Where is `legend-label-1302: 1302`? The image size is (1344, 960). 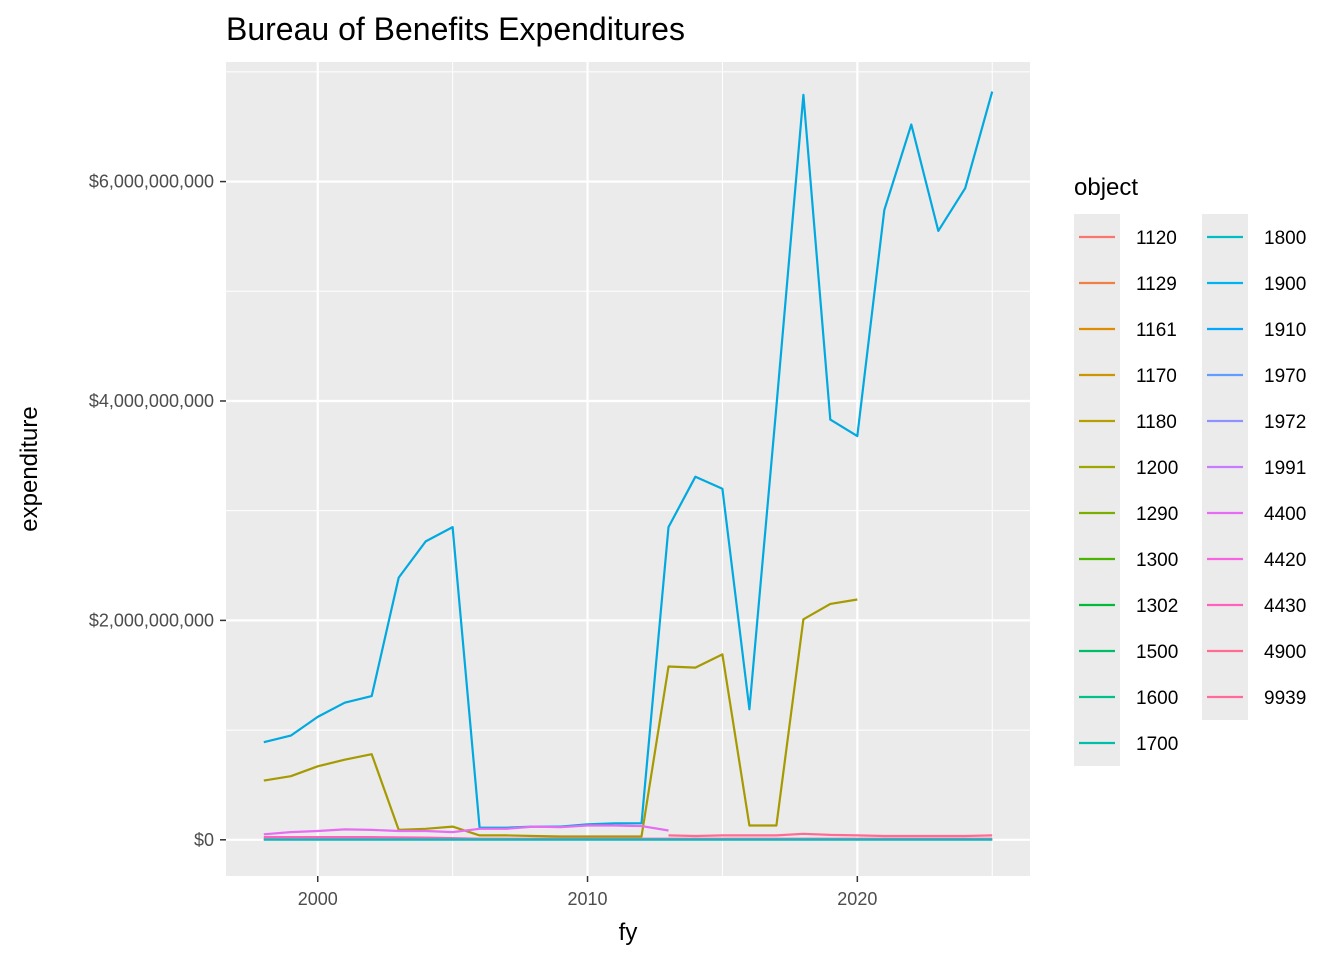
legend-label-1302: 1302 is located at coordinates (1157, 606).